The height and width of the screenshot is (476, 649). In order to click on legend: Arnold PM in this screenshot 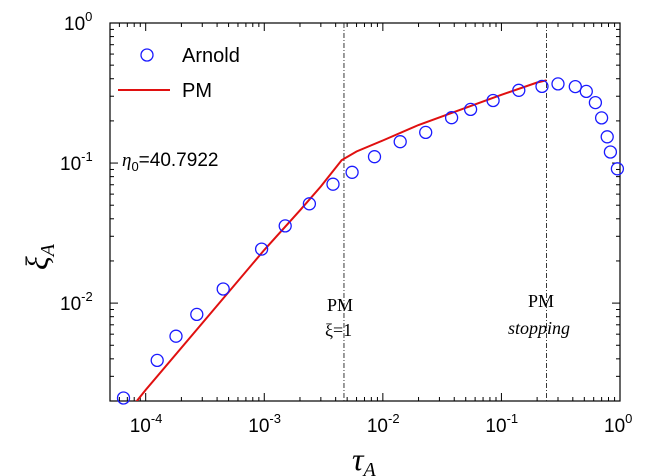, I will do `click(179, 73)`.